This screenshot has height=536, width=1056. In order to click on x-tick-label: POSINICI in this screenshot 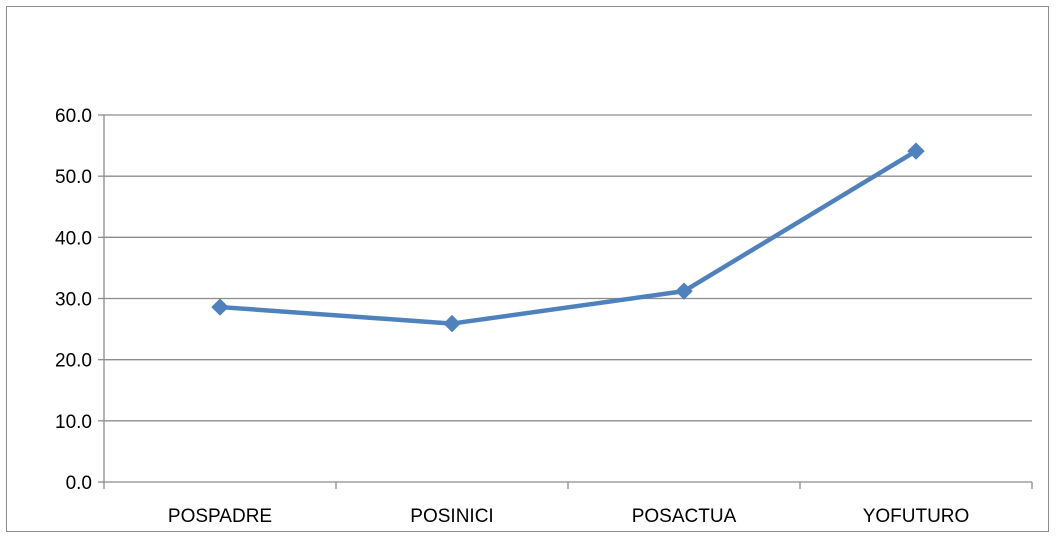, I will do `click(451, 516)`.